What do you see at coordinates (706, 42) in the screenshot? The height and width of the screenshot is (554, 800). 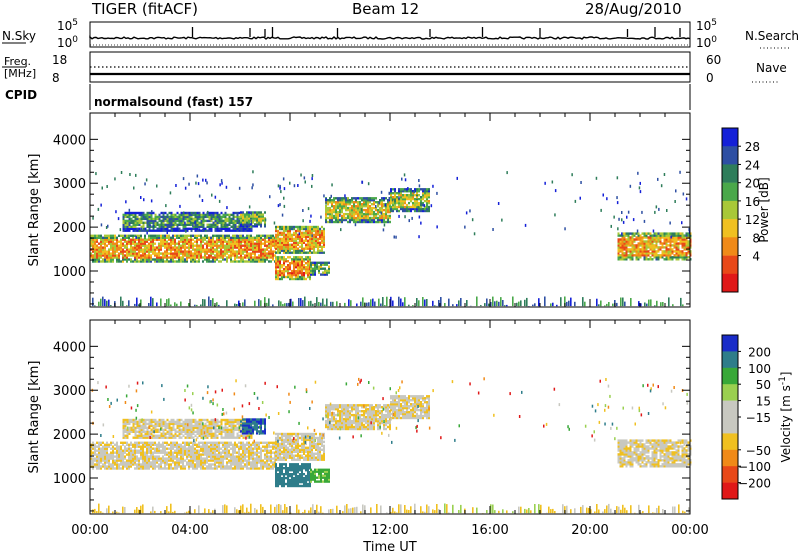 I see `nsky-right-tick-bottom: 100` at bounding box center [706, 42].